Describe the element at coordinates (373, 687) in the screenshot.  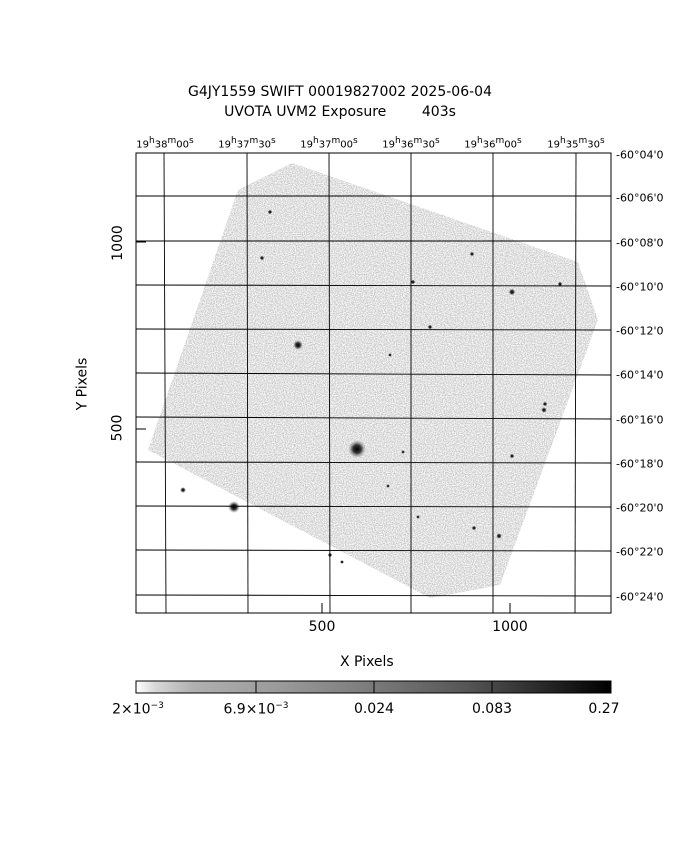
I see `colorbar` at that location.